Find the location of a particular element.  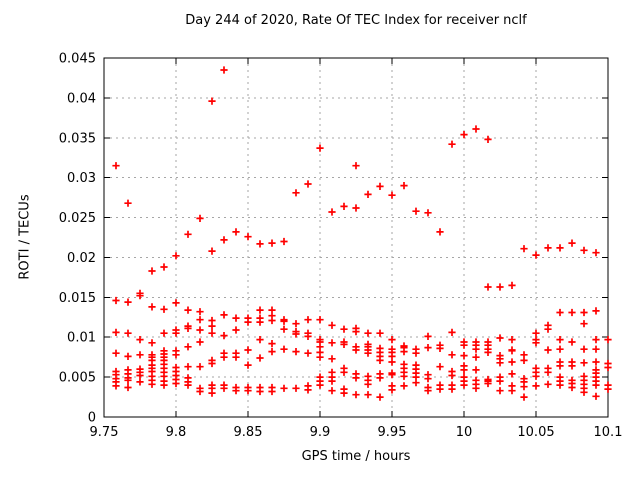

y-tick-label: 0.02 is located at coordinates (81, 258).